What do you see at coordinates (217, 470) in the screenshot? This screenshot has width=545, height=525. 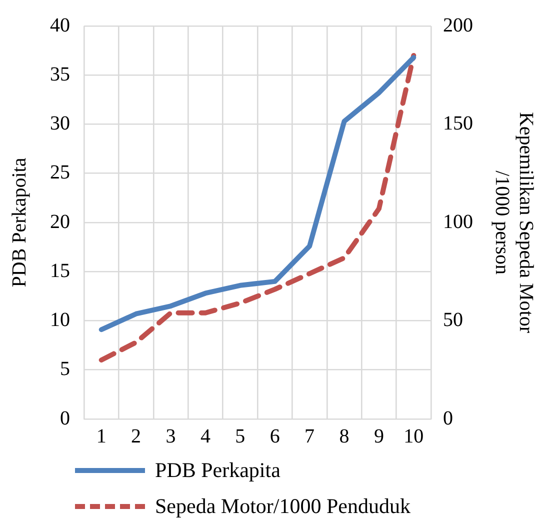 I see `legend-label: PDB Perkapita` at bounding box center [217, 470].